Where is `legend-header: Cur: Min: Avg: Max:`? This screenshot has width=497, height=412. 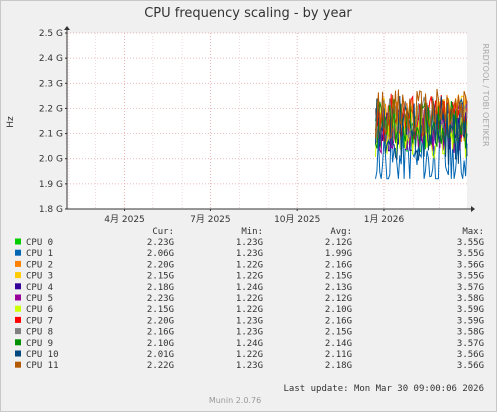
legend-header: Cur: Min: Avg: Max: is located at coordinates (318, 232).